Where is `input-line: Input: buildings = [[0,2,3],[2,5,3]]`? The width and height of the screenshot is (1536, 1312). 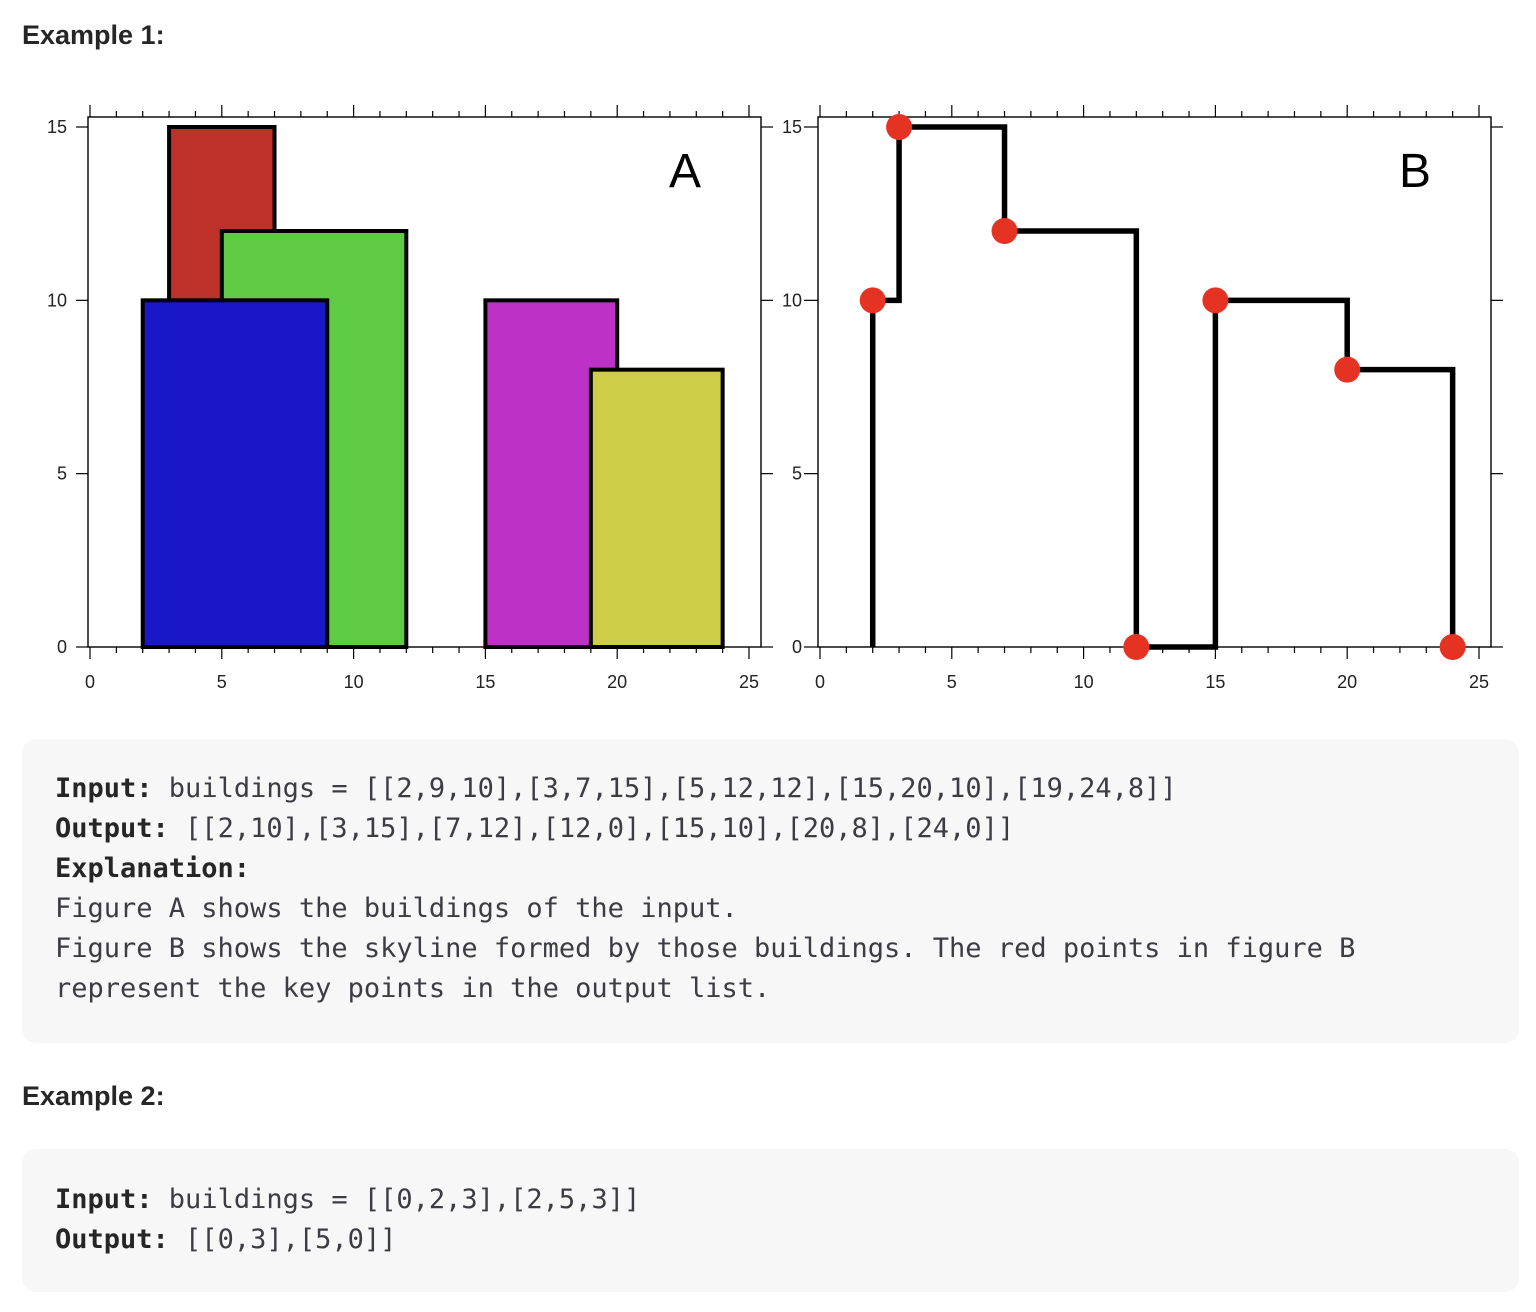 input-line: Input: buildings = [[0,2,3],[2,5,3]] is located at coordinates (787, 1200).